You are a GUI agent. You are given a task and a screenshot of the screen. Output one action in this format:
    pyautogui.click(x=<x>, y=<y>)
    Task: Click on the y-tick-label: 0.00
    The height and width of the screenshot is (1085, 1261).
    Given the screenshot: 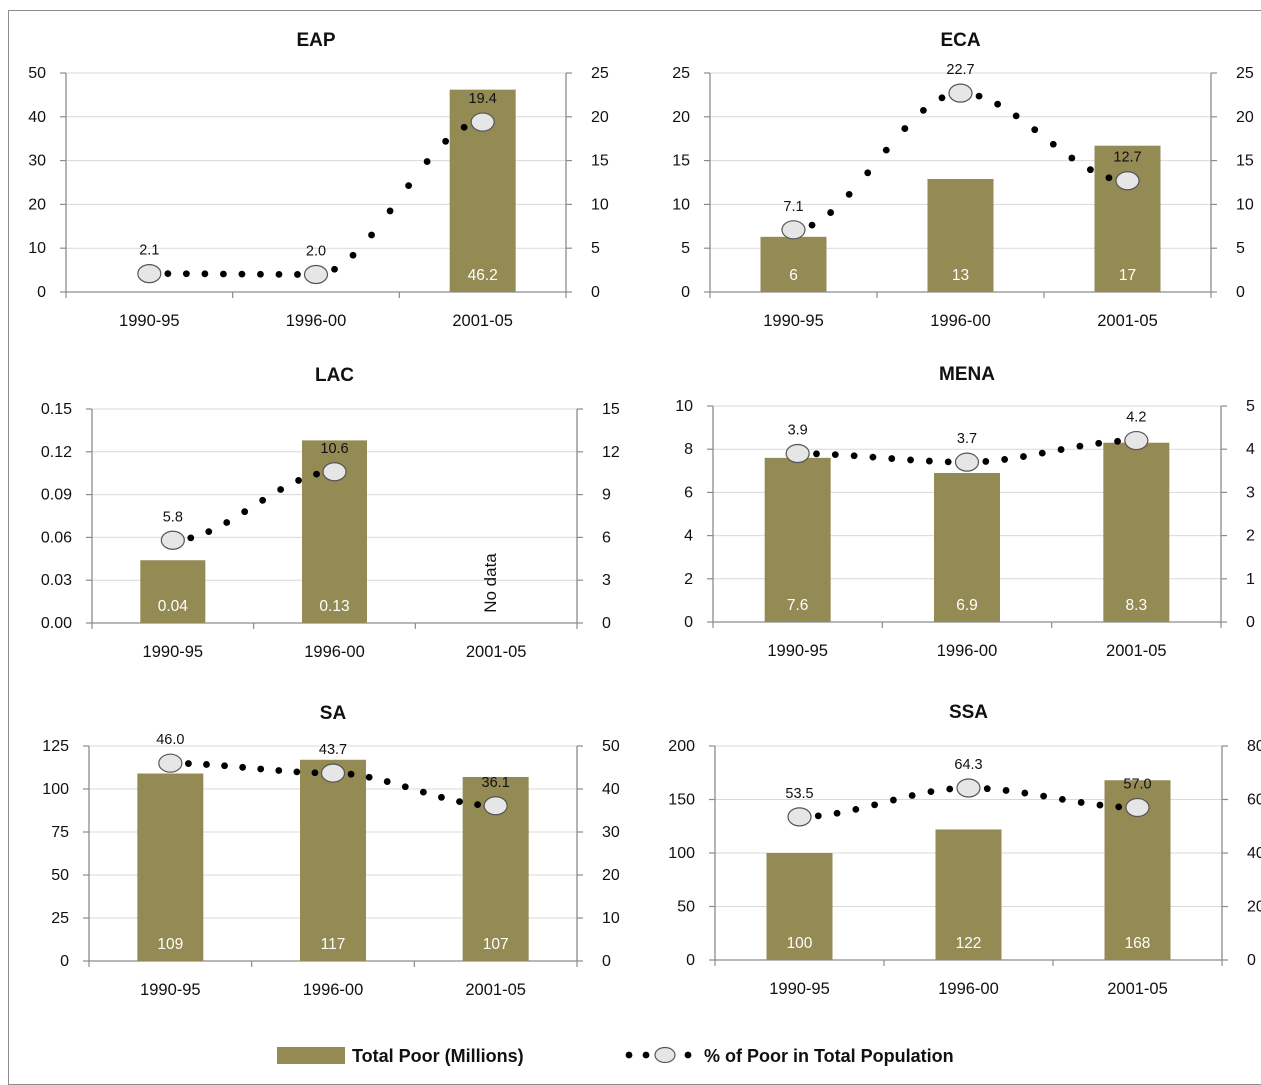 What is the action you would take?
    pyautogui.click(x=56, y=623)
    